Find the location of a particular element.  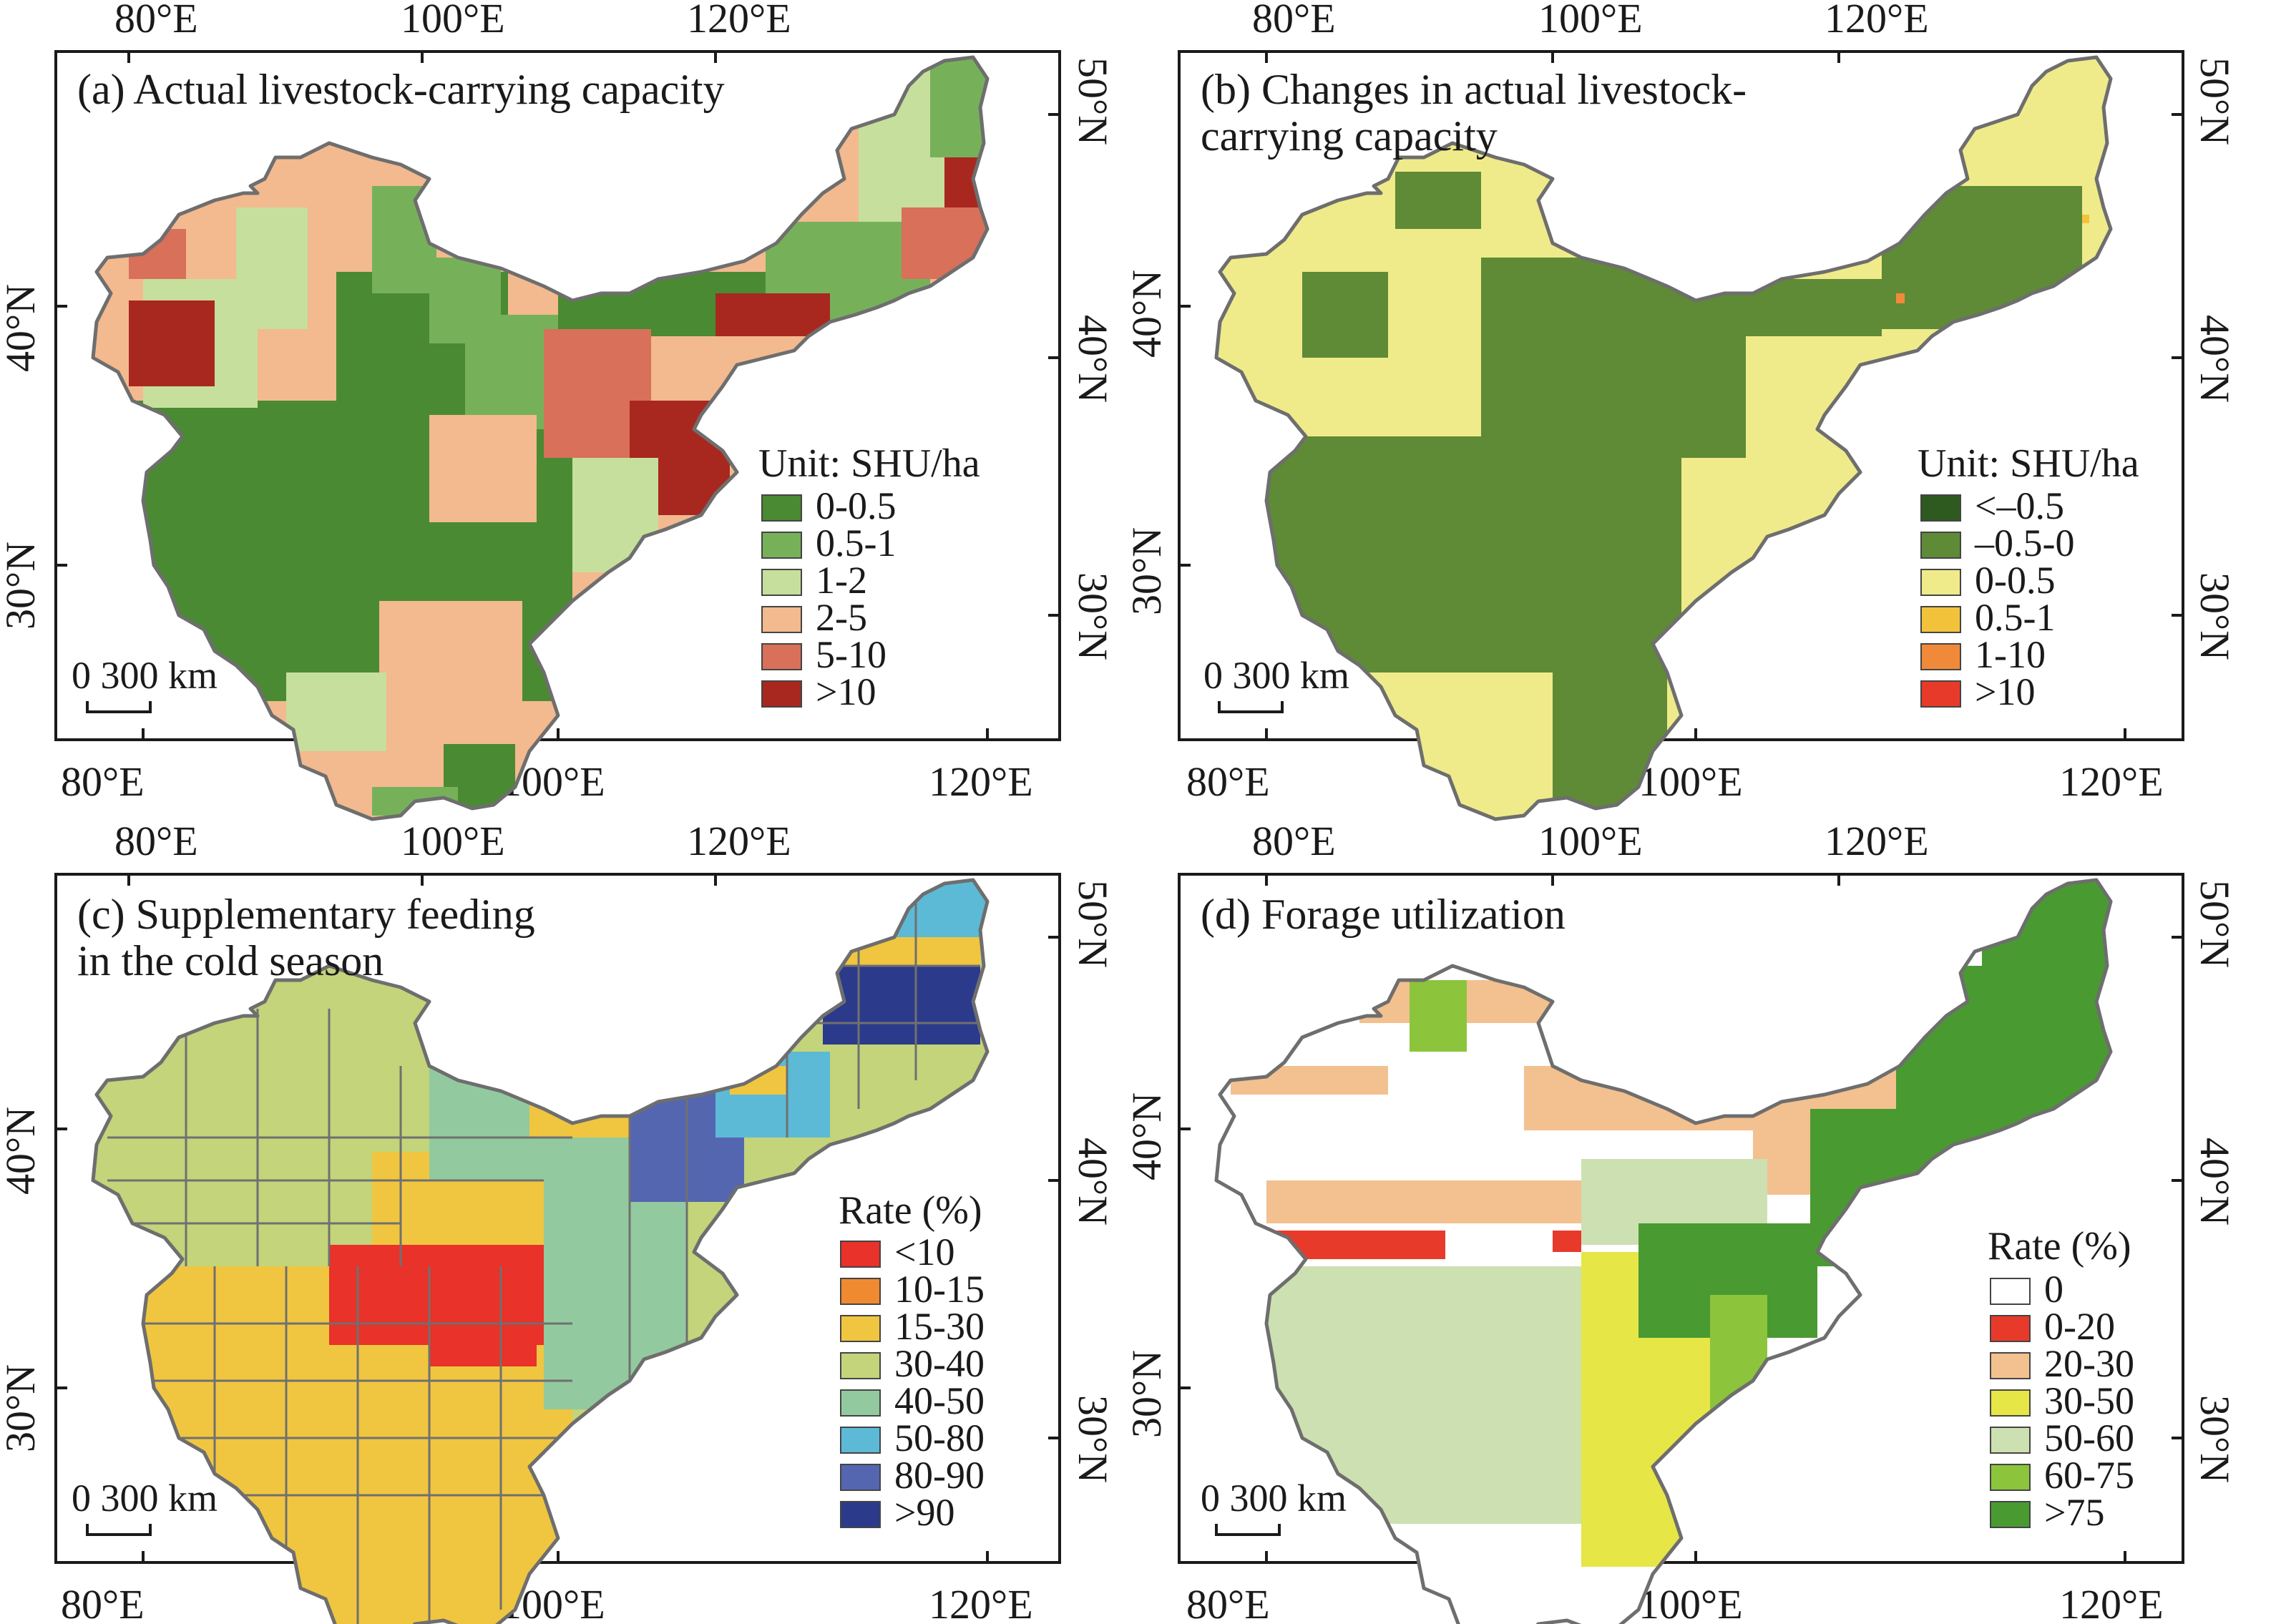

legend-label: 0-0.5 is located at coordinates (856, 505).